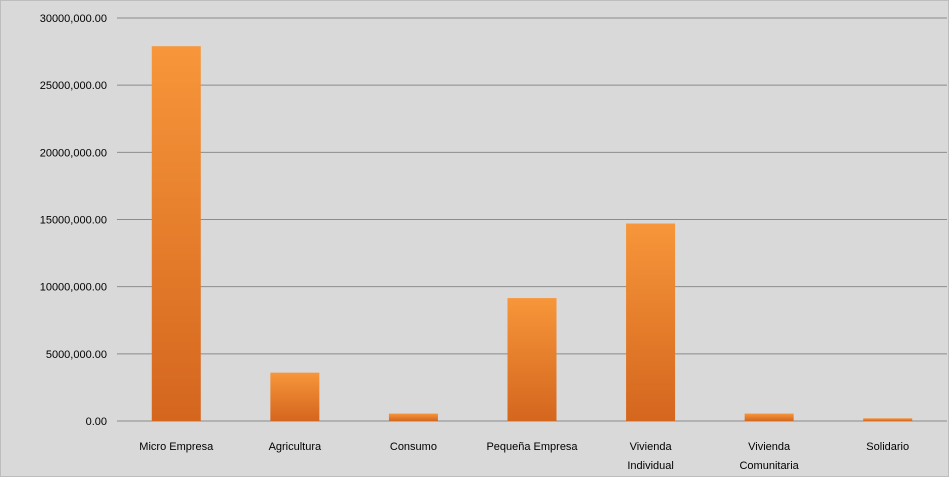  I want to click on x-category-label-line: Micro Empresa, so click(176, 447).